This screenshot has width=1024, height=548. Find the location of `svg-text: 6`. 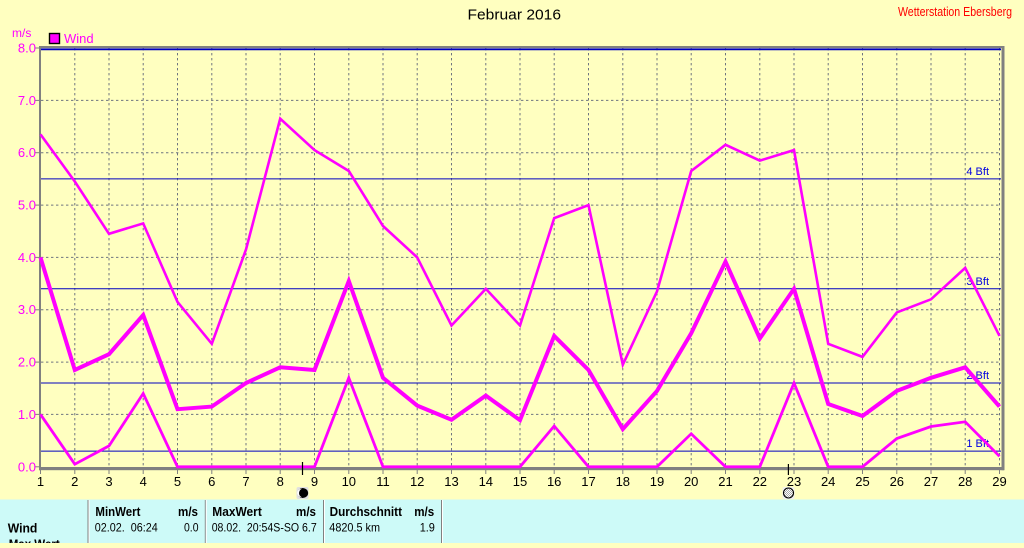

svg-text: 6 is located at coordinates (211, 481).